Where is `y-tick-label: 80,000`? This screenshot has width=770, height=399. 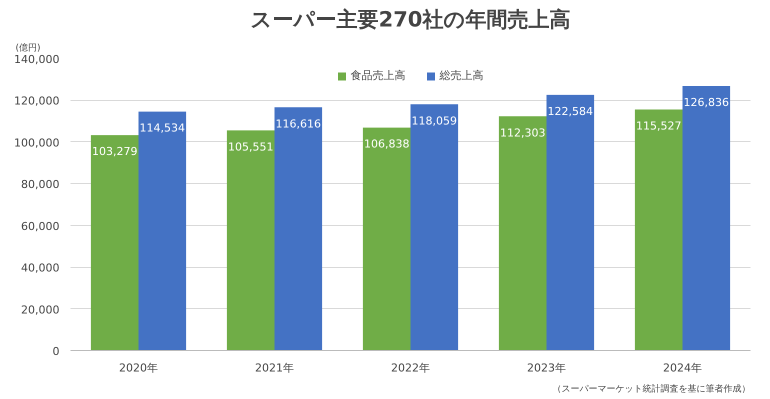 y-tick-label: 80,000 is located at coordinates (40, 185).